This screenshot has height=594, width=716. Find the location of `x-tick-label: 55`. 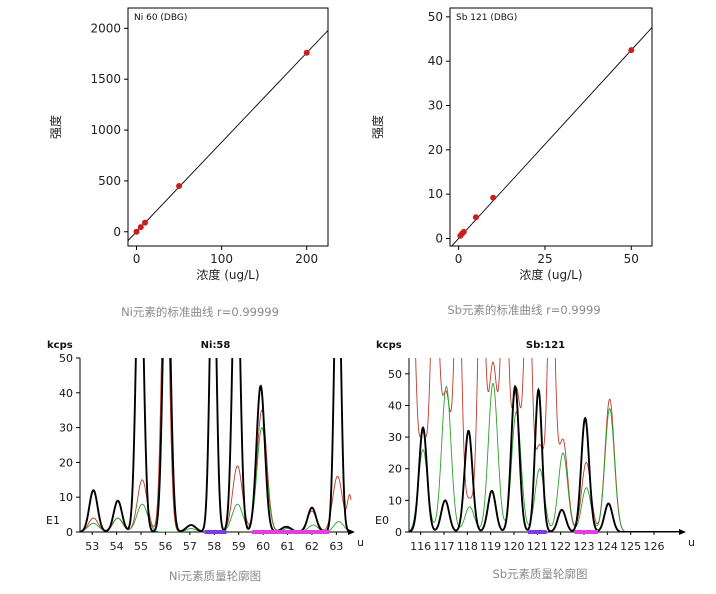

x-tick-label: 55 is located at coordinates (141, 546).